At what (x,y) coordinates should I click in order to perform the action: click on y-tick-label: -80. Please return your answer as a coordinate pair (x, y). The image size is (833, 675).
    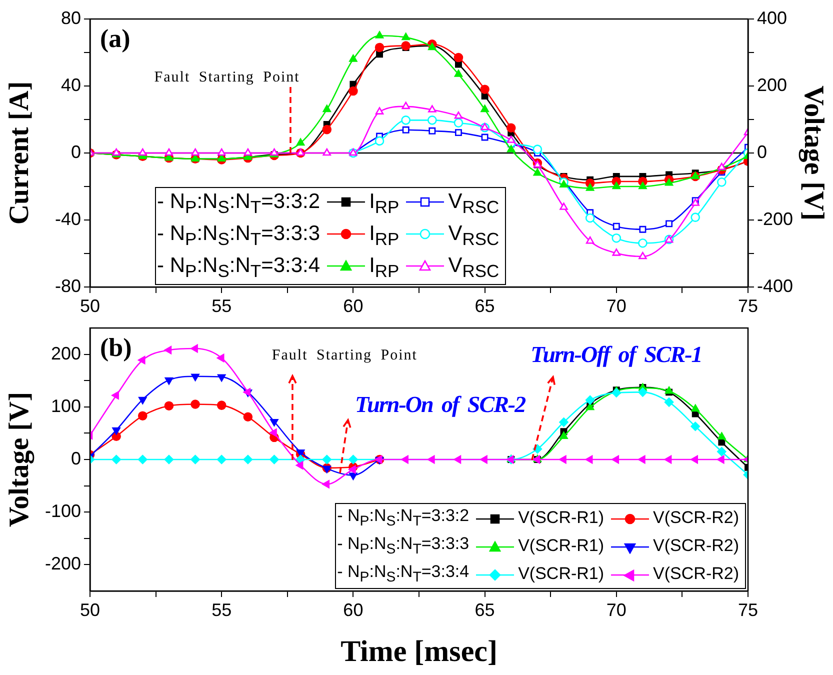
    Looking at the image, I should click on (67, 286).